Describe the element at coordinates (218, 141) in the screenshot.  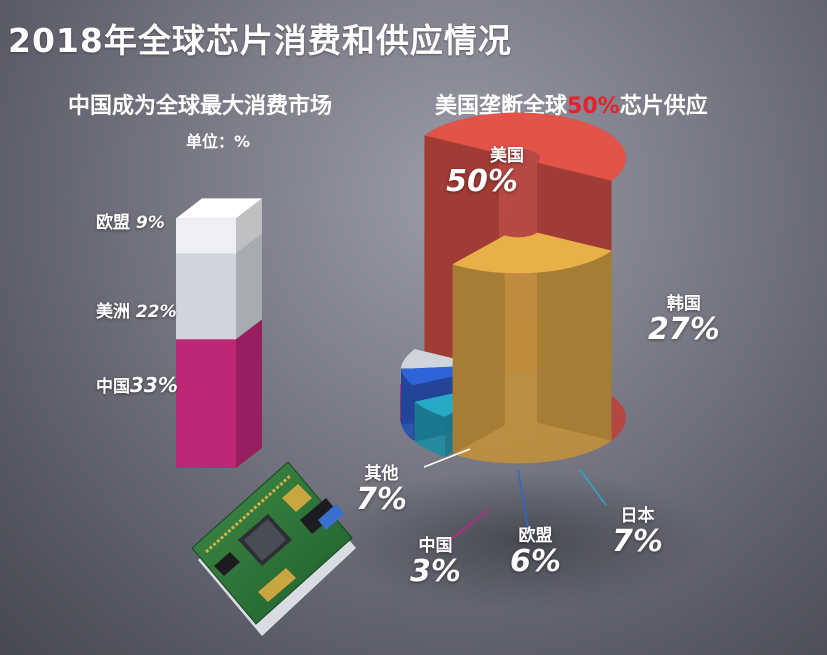
I see `unit-label: 单位：%` at that location.